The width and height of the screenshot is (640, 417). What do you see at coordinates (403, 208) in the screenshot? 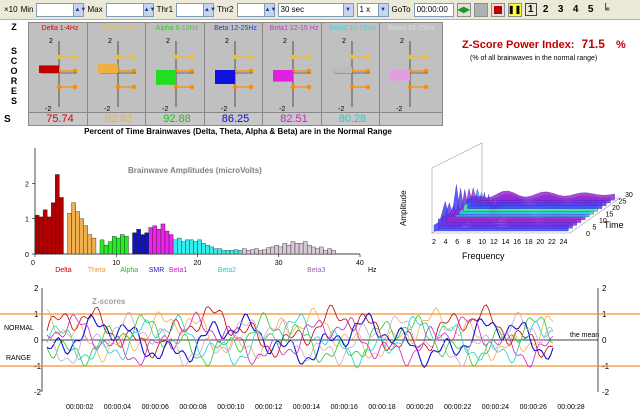
I see `amplitude-label: Amplitude` at bounding box center [403, 208].